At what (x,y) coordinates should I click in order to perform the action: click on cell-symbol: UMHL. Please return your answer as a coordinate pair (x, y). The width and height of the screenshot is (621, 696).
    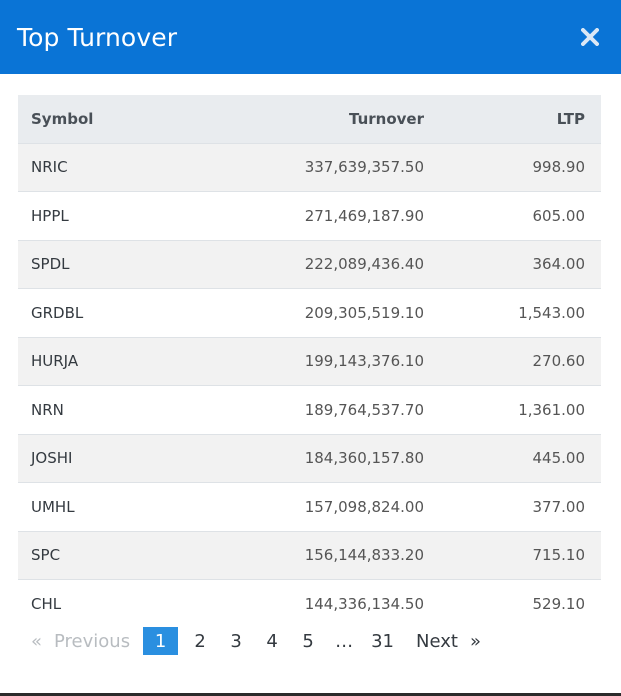
    Looking at the image, I should click on (53, 506).